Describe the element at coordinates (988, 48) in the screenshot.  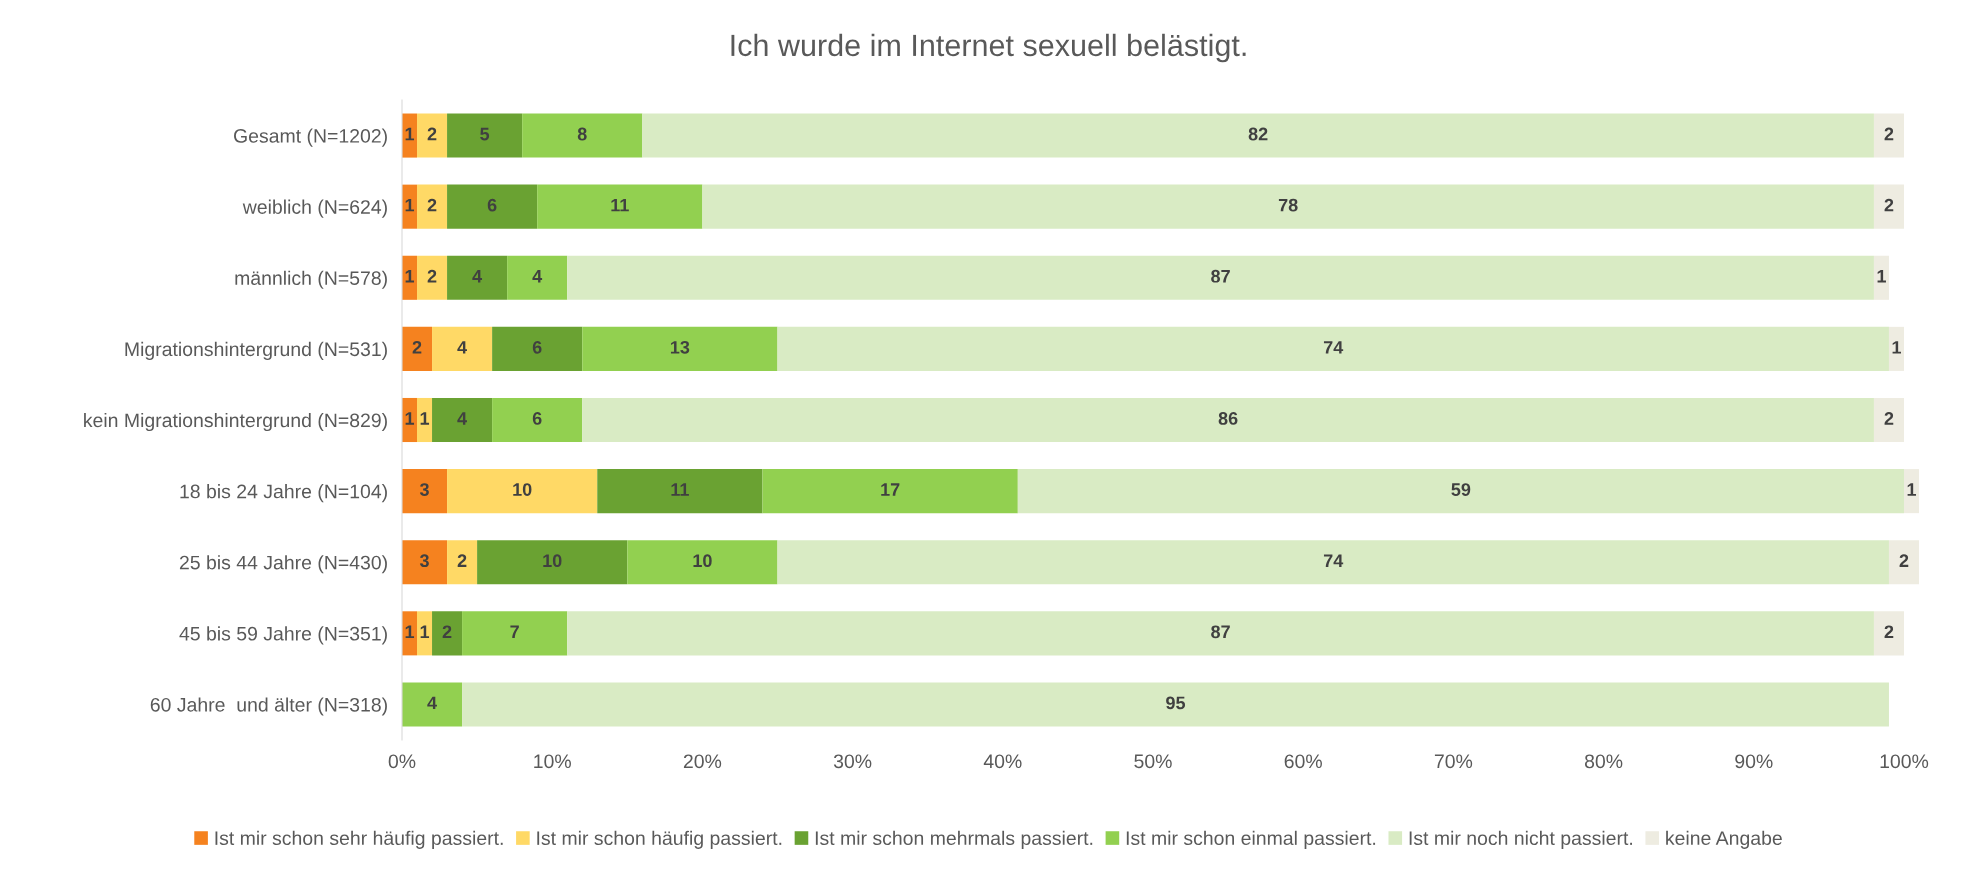
I see `chart-title: Ich wurde im Internet sexuell belästigt.` at that location.